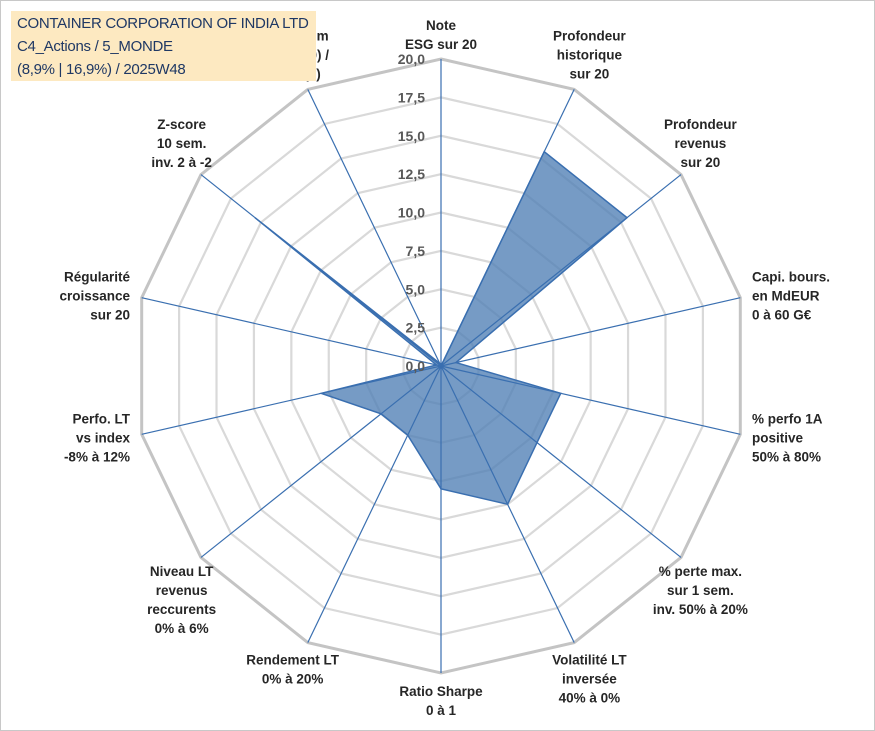  Describe the element at coordinates (700, 609) in the screenshot. I see `axis-label: inv. 50% à 20%` at that location.